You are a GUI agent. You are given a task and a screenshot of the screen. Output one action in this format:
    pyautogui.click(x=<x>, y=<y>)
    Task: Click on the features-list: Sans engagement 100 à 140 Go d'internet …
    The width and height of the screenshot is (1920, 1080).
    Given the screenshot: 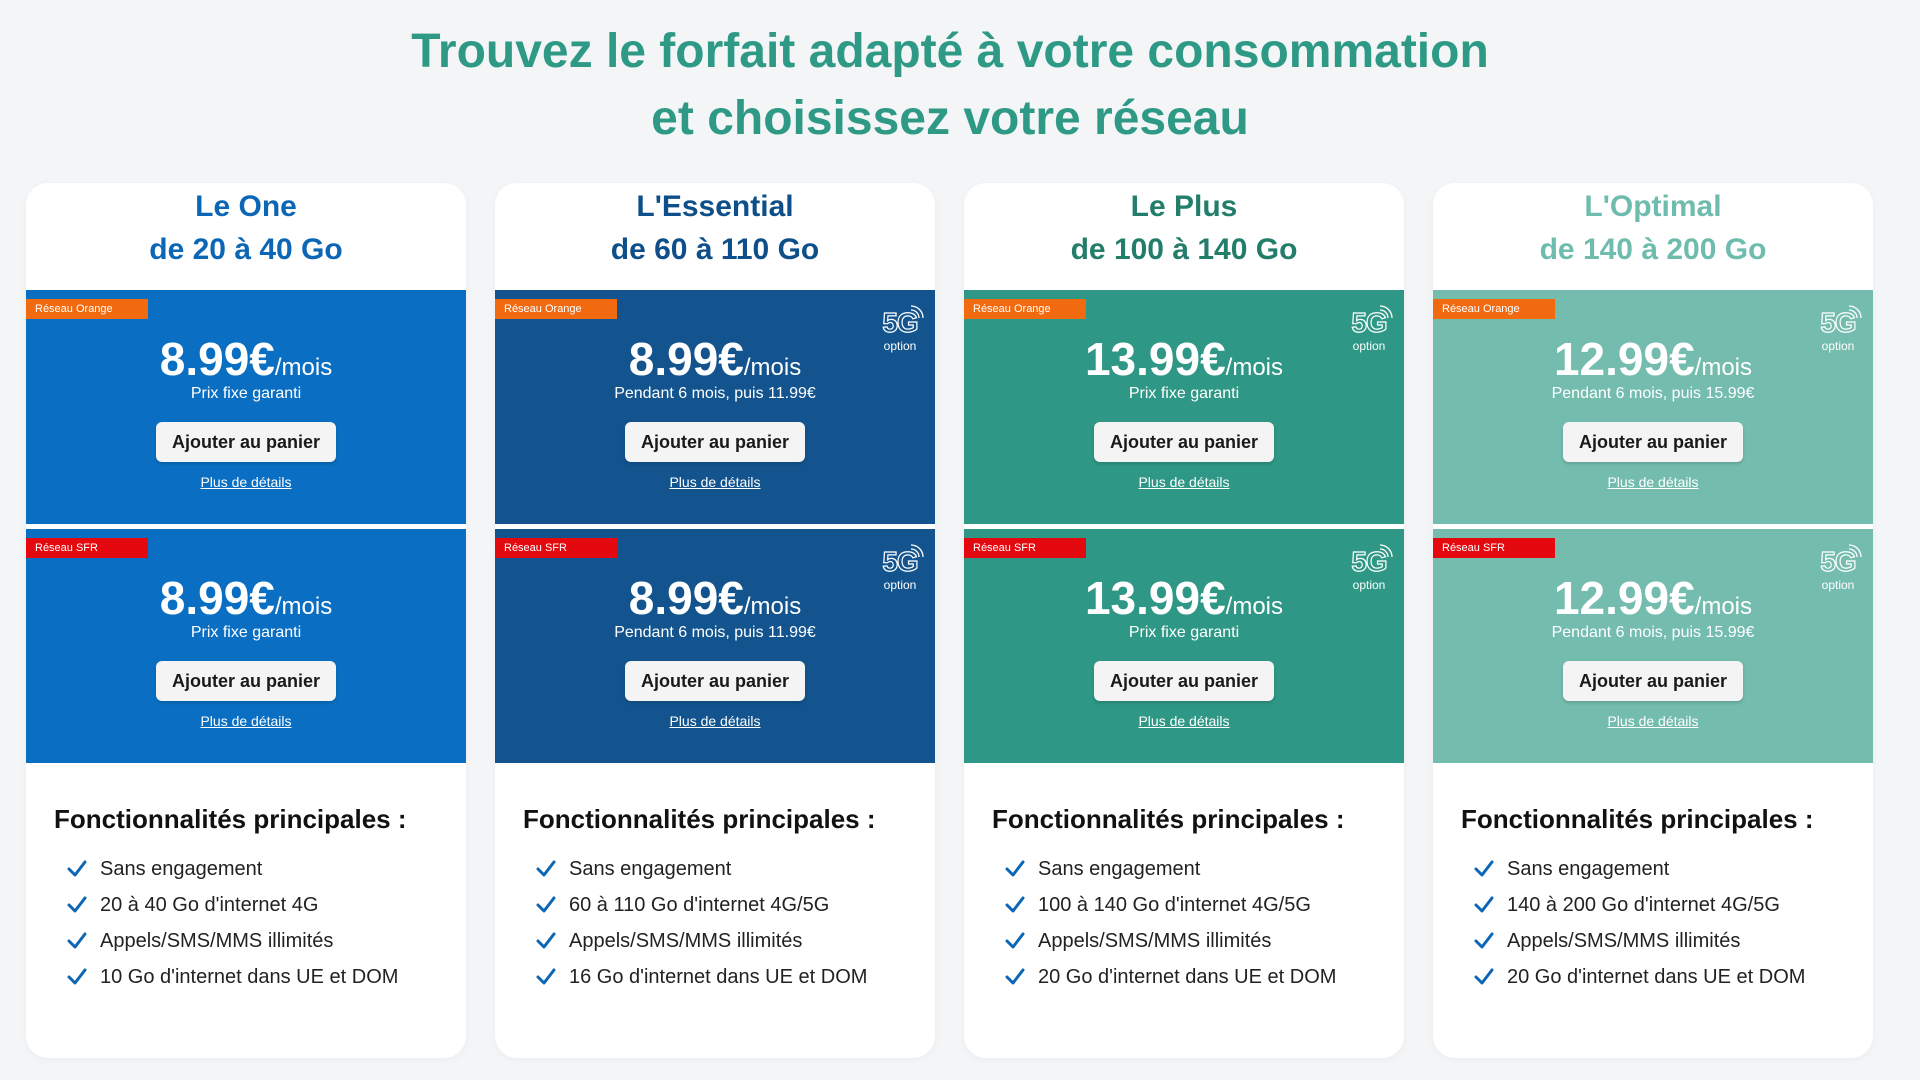 What is the action you would take?
    pyautogui.click(x=1192, y=923)
    